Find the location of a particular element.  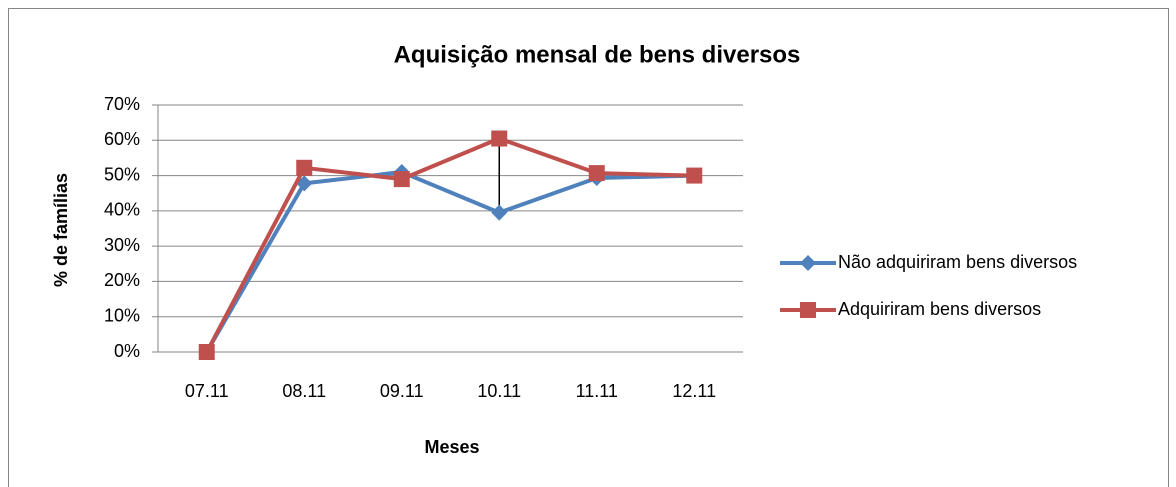

chart-title: Aquisição mensal de bens diversos is located at coordinates (597, 54).